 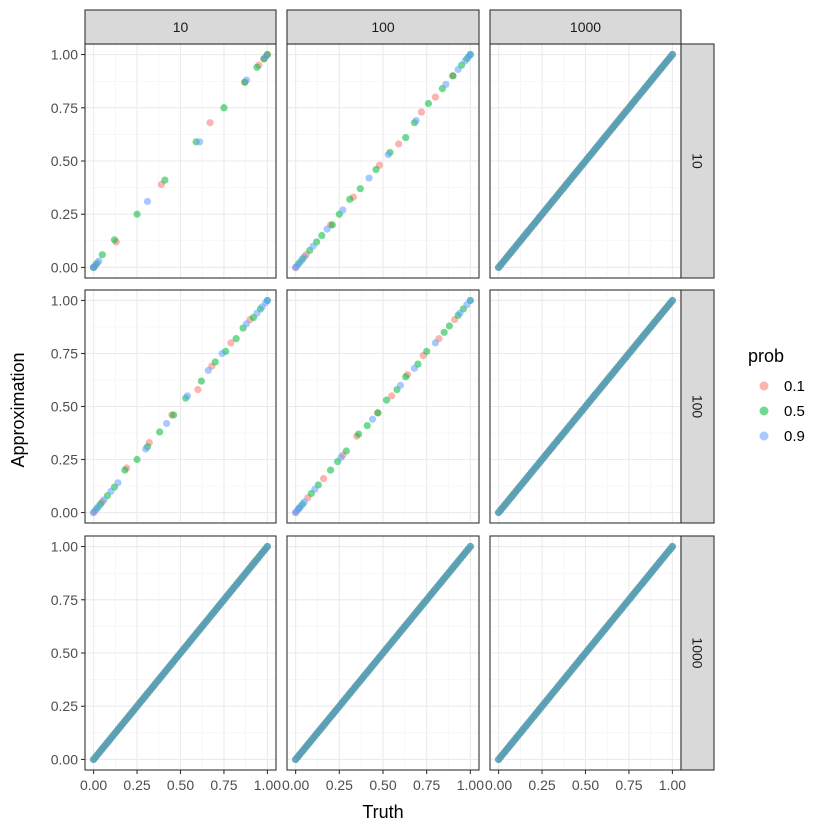 What do you see at coordinates (794, 386) in the screenshot?
I see `legend-label: 0.1` at bounding box center [794, 386].